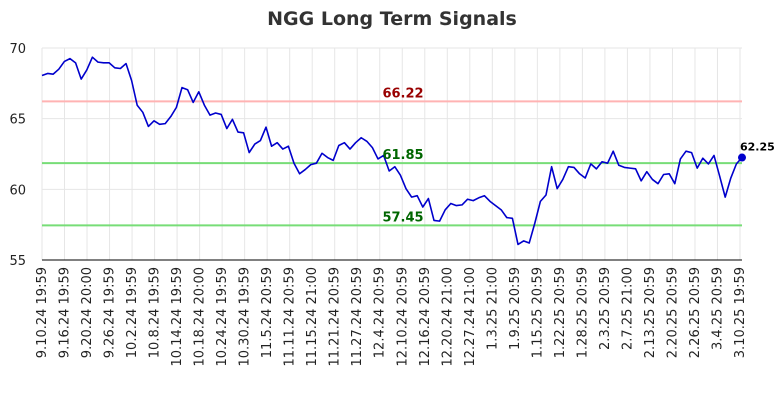  Describe the element at coordinates (392, 19) in the screenshot. I see `chart-title: NGG Long Term Signals` at that location.